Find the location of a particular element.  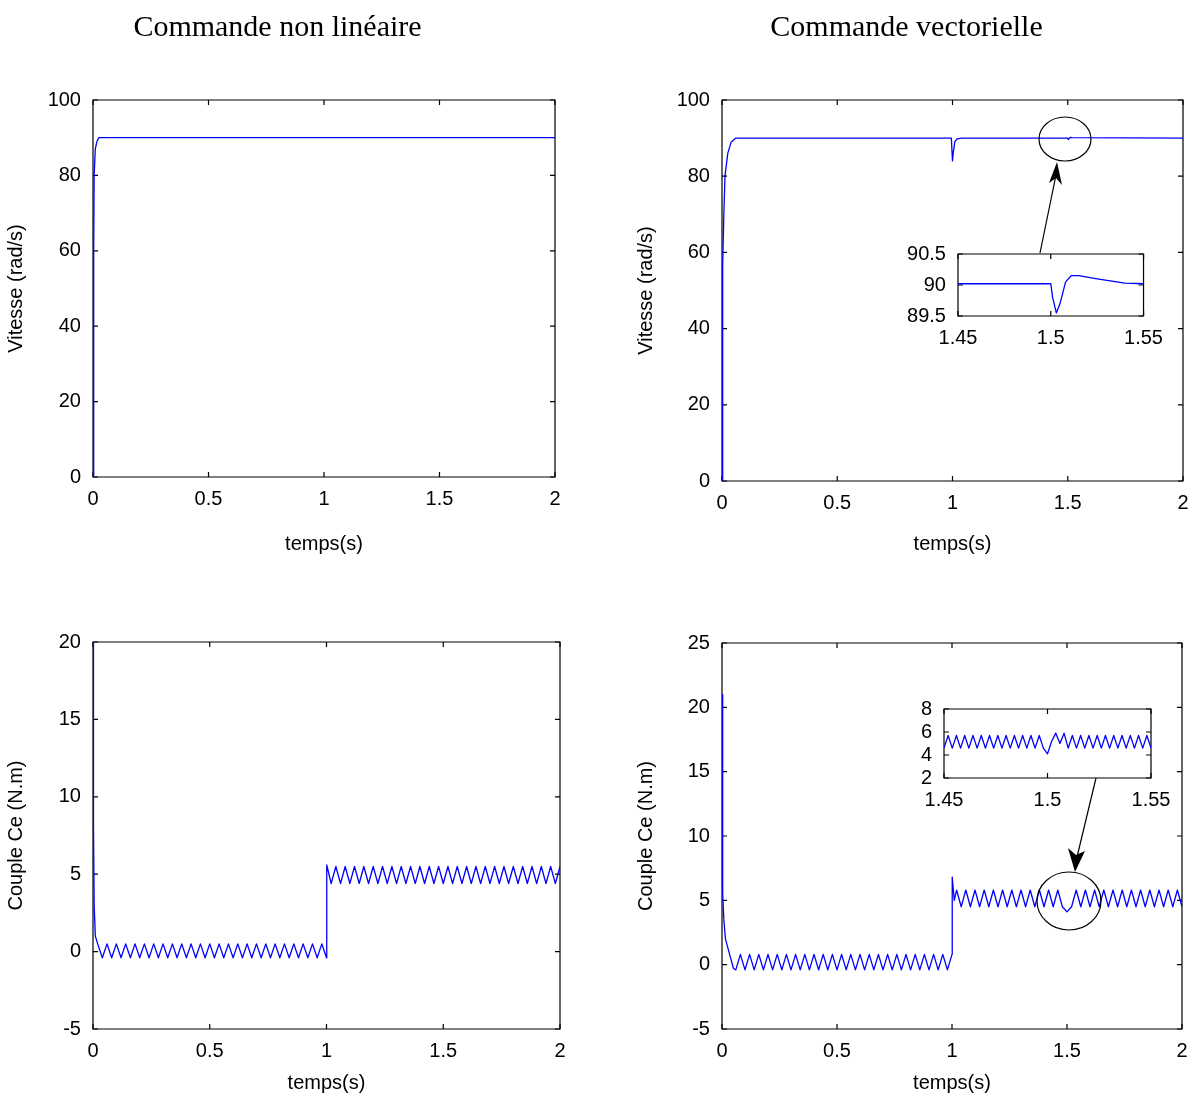

chart-title: Commande non linéaire is located at coordinates (277, 25).